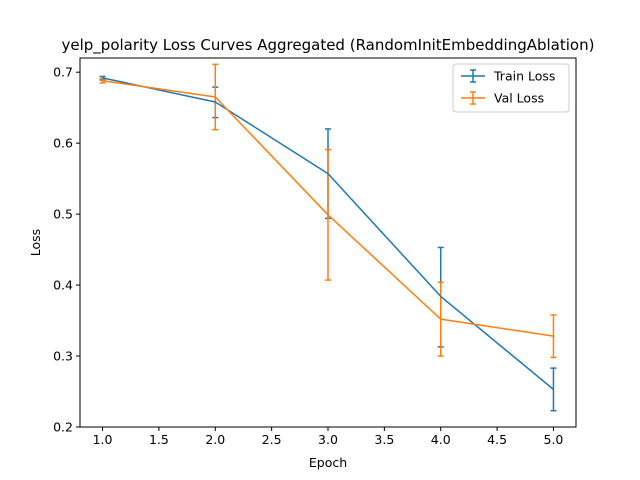  I want to click on x-tick-label: 3.0, so click(328, 439).